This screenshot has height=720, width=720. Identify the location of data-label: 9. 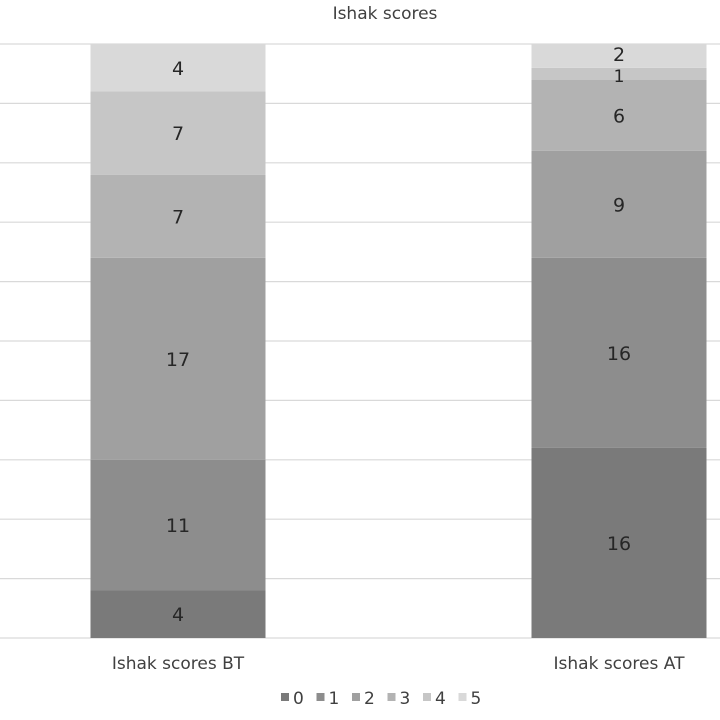
(619, 205).